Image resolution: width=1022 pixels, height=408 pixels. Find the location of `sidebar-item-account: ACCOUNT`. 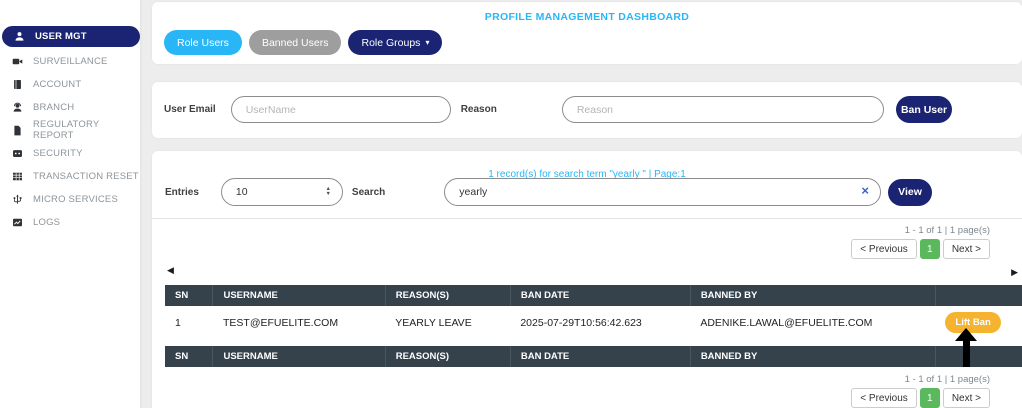

sidebar-item-account: ACCOUNT is located at coordinates (70, 84).